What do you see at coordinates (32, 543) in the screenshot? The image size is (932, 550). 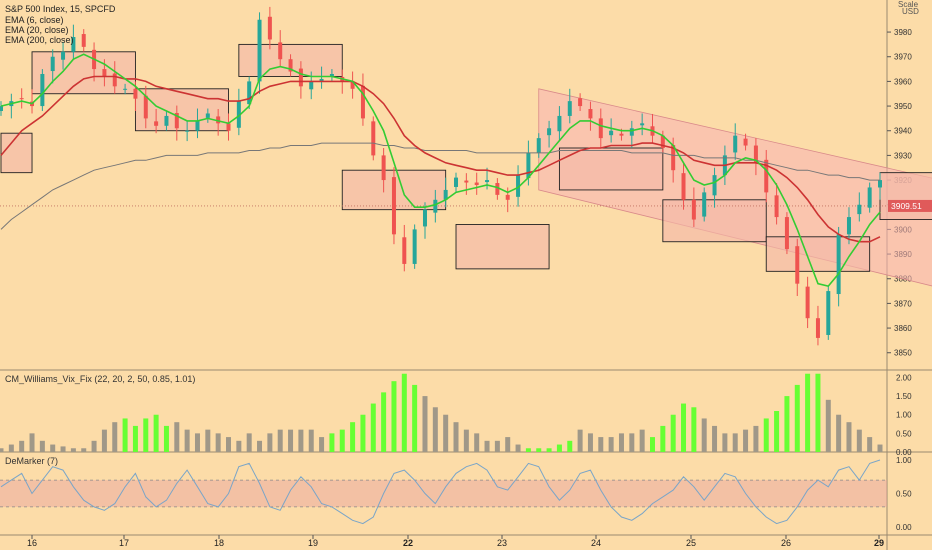 I see `x-tick-label: 16` at bounding box center [32, 543].